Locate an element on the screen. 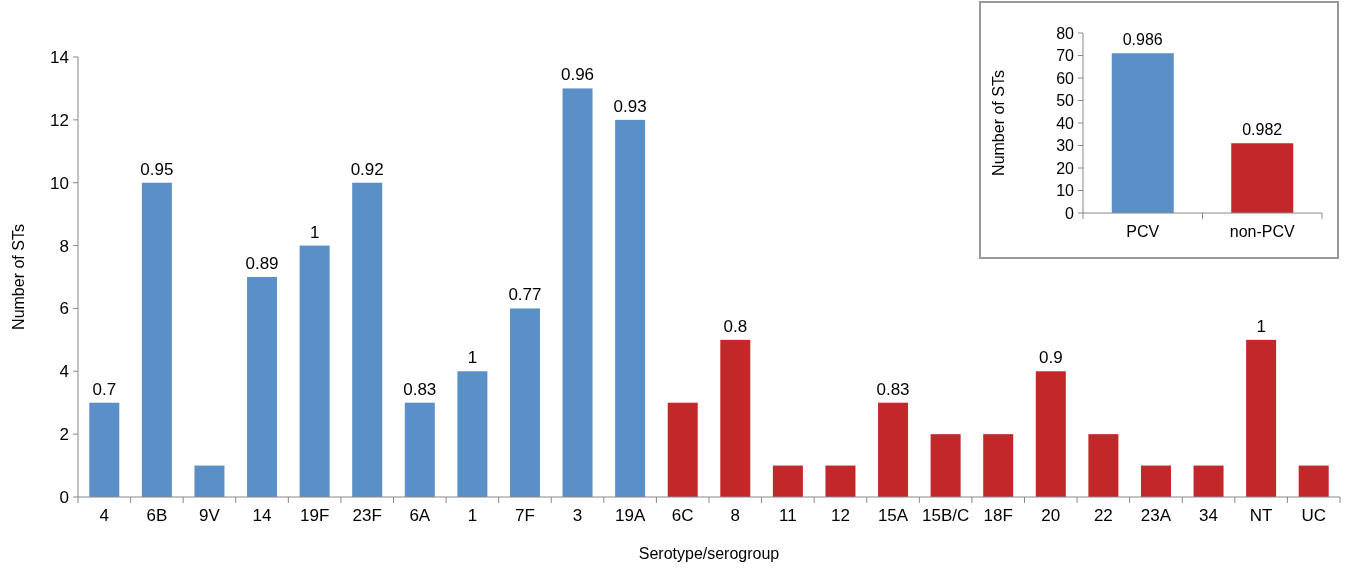  annotation: 0.93 is located at coordinates (630, 106).